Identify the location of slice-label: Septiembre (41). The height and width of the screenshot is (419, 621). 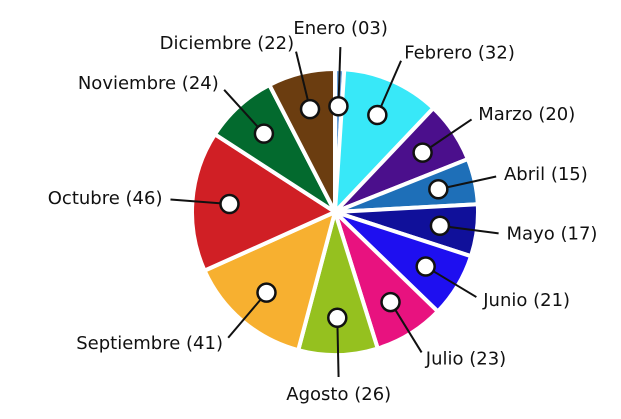
(149, 343).